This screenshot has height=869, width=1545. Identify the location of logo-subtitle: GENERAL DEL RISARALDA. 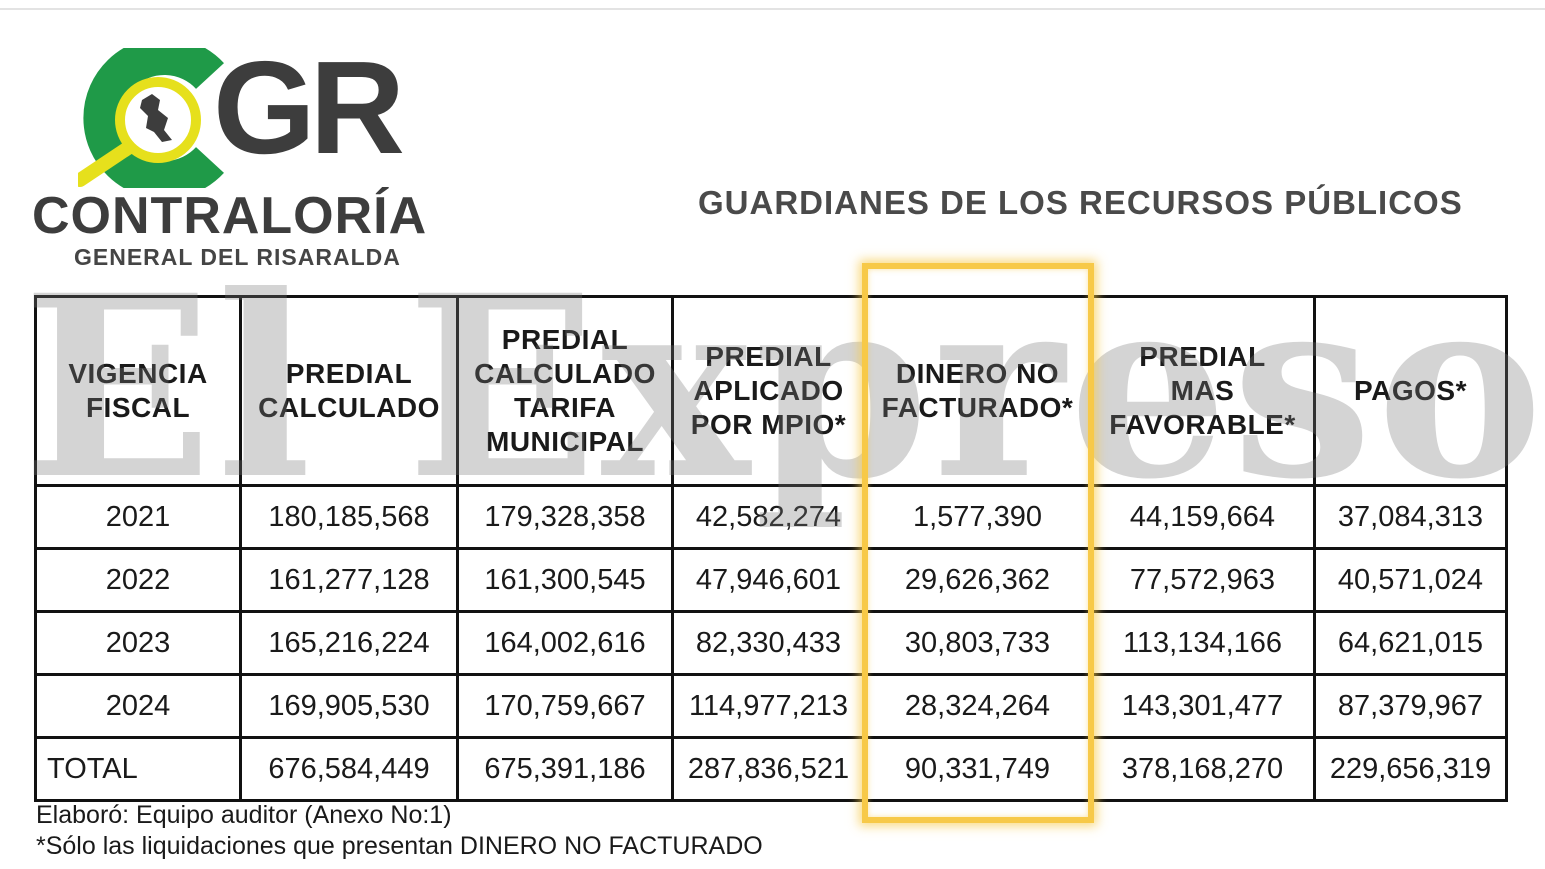
(237, 257).